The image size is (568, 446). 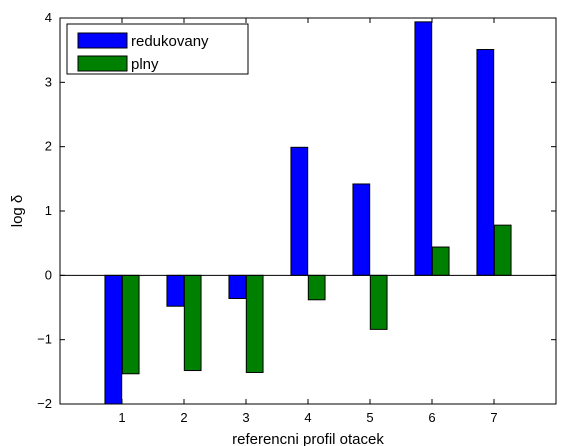 What do you see at coordinates (493, 417) in the screenshot?
I see `x-tick-label: 7` at bounding box center [493, 417].